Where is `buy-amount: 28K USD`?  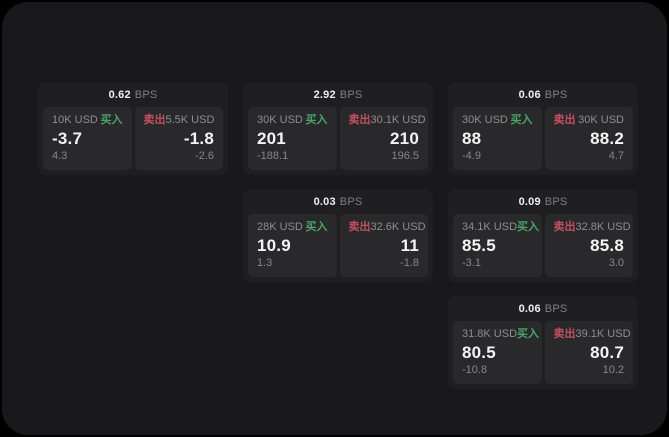 buy-amount: 28K USD is located at coordinates (280, 227).